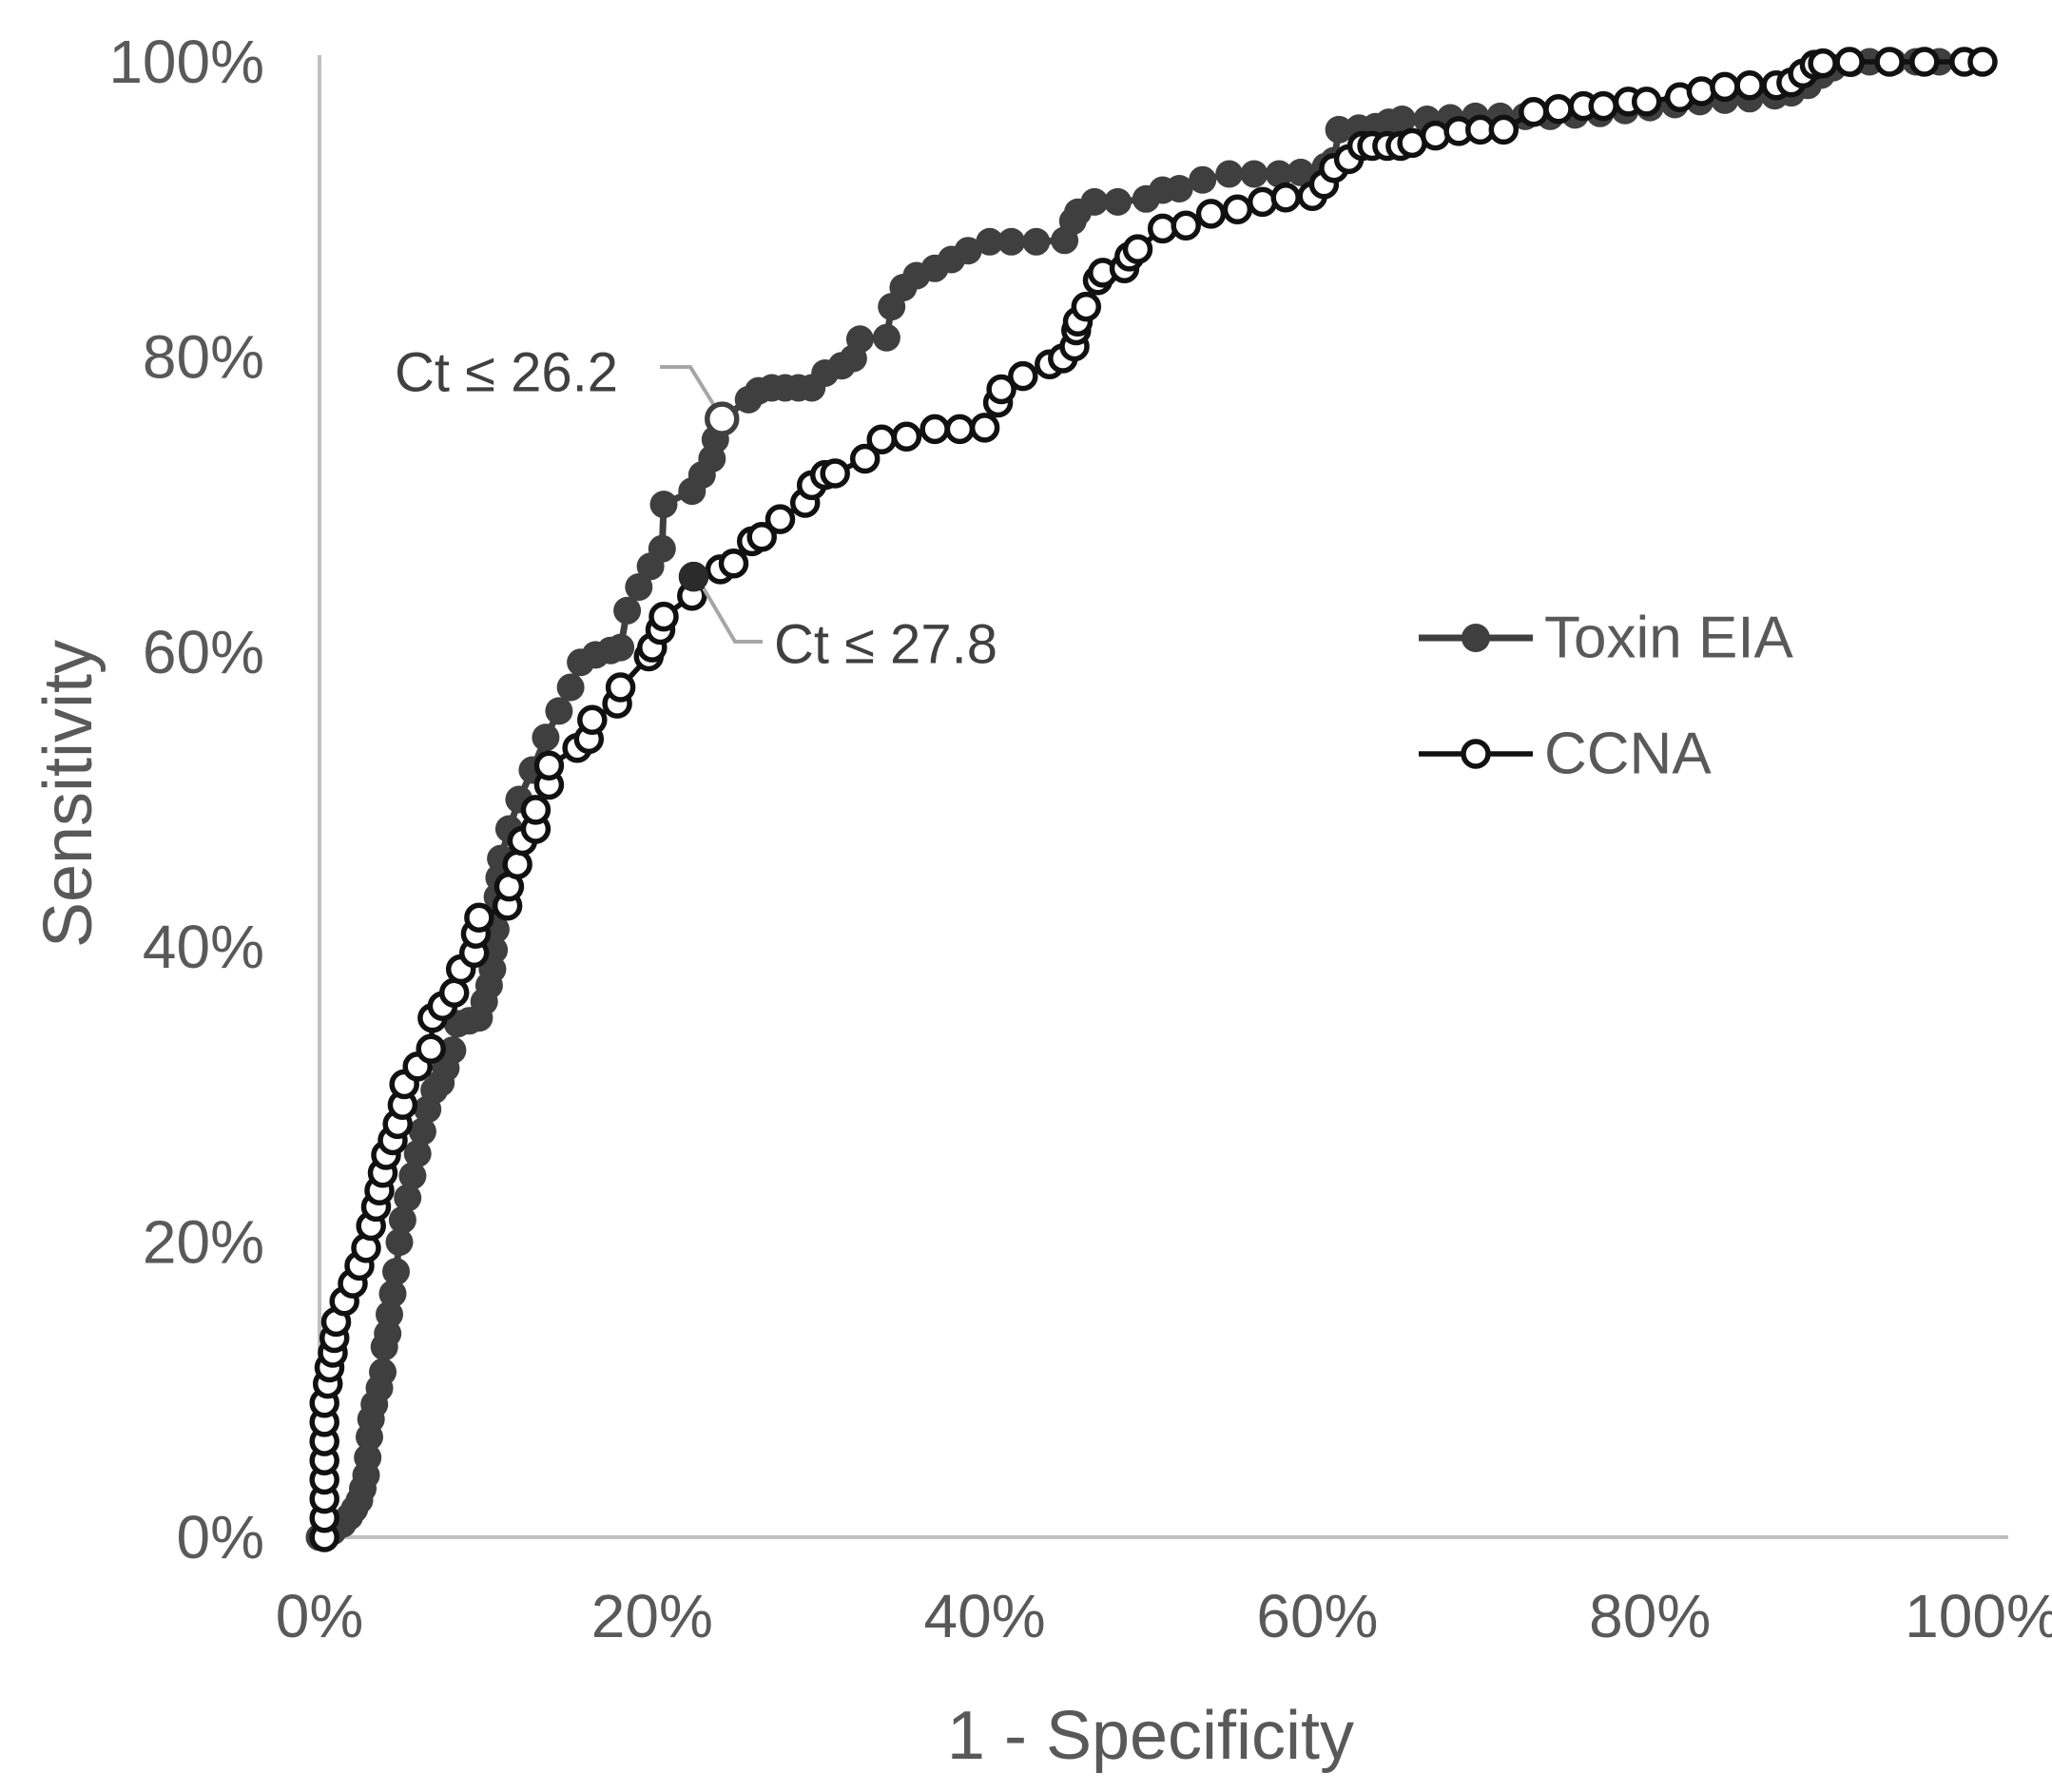 Image resolution: width=2052 pixels, height=1792 pixels. Describe the element at coordinates (203, 356) in the screenshot. I see `y-tick-label: 80%` at that location.